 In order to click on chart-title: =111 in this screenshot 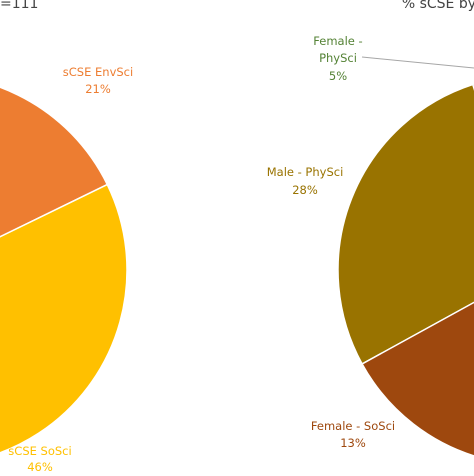, I will do `click(19, 6)`.